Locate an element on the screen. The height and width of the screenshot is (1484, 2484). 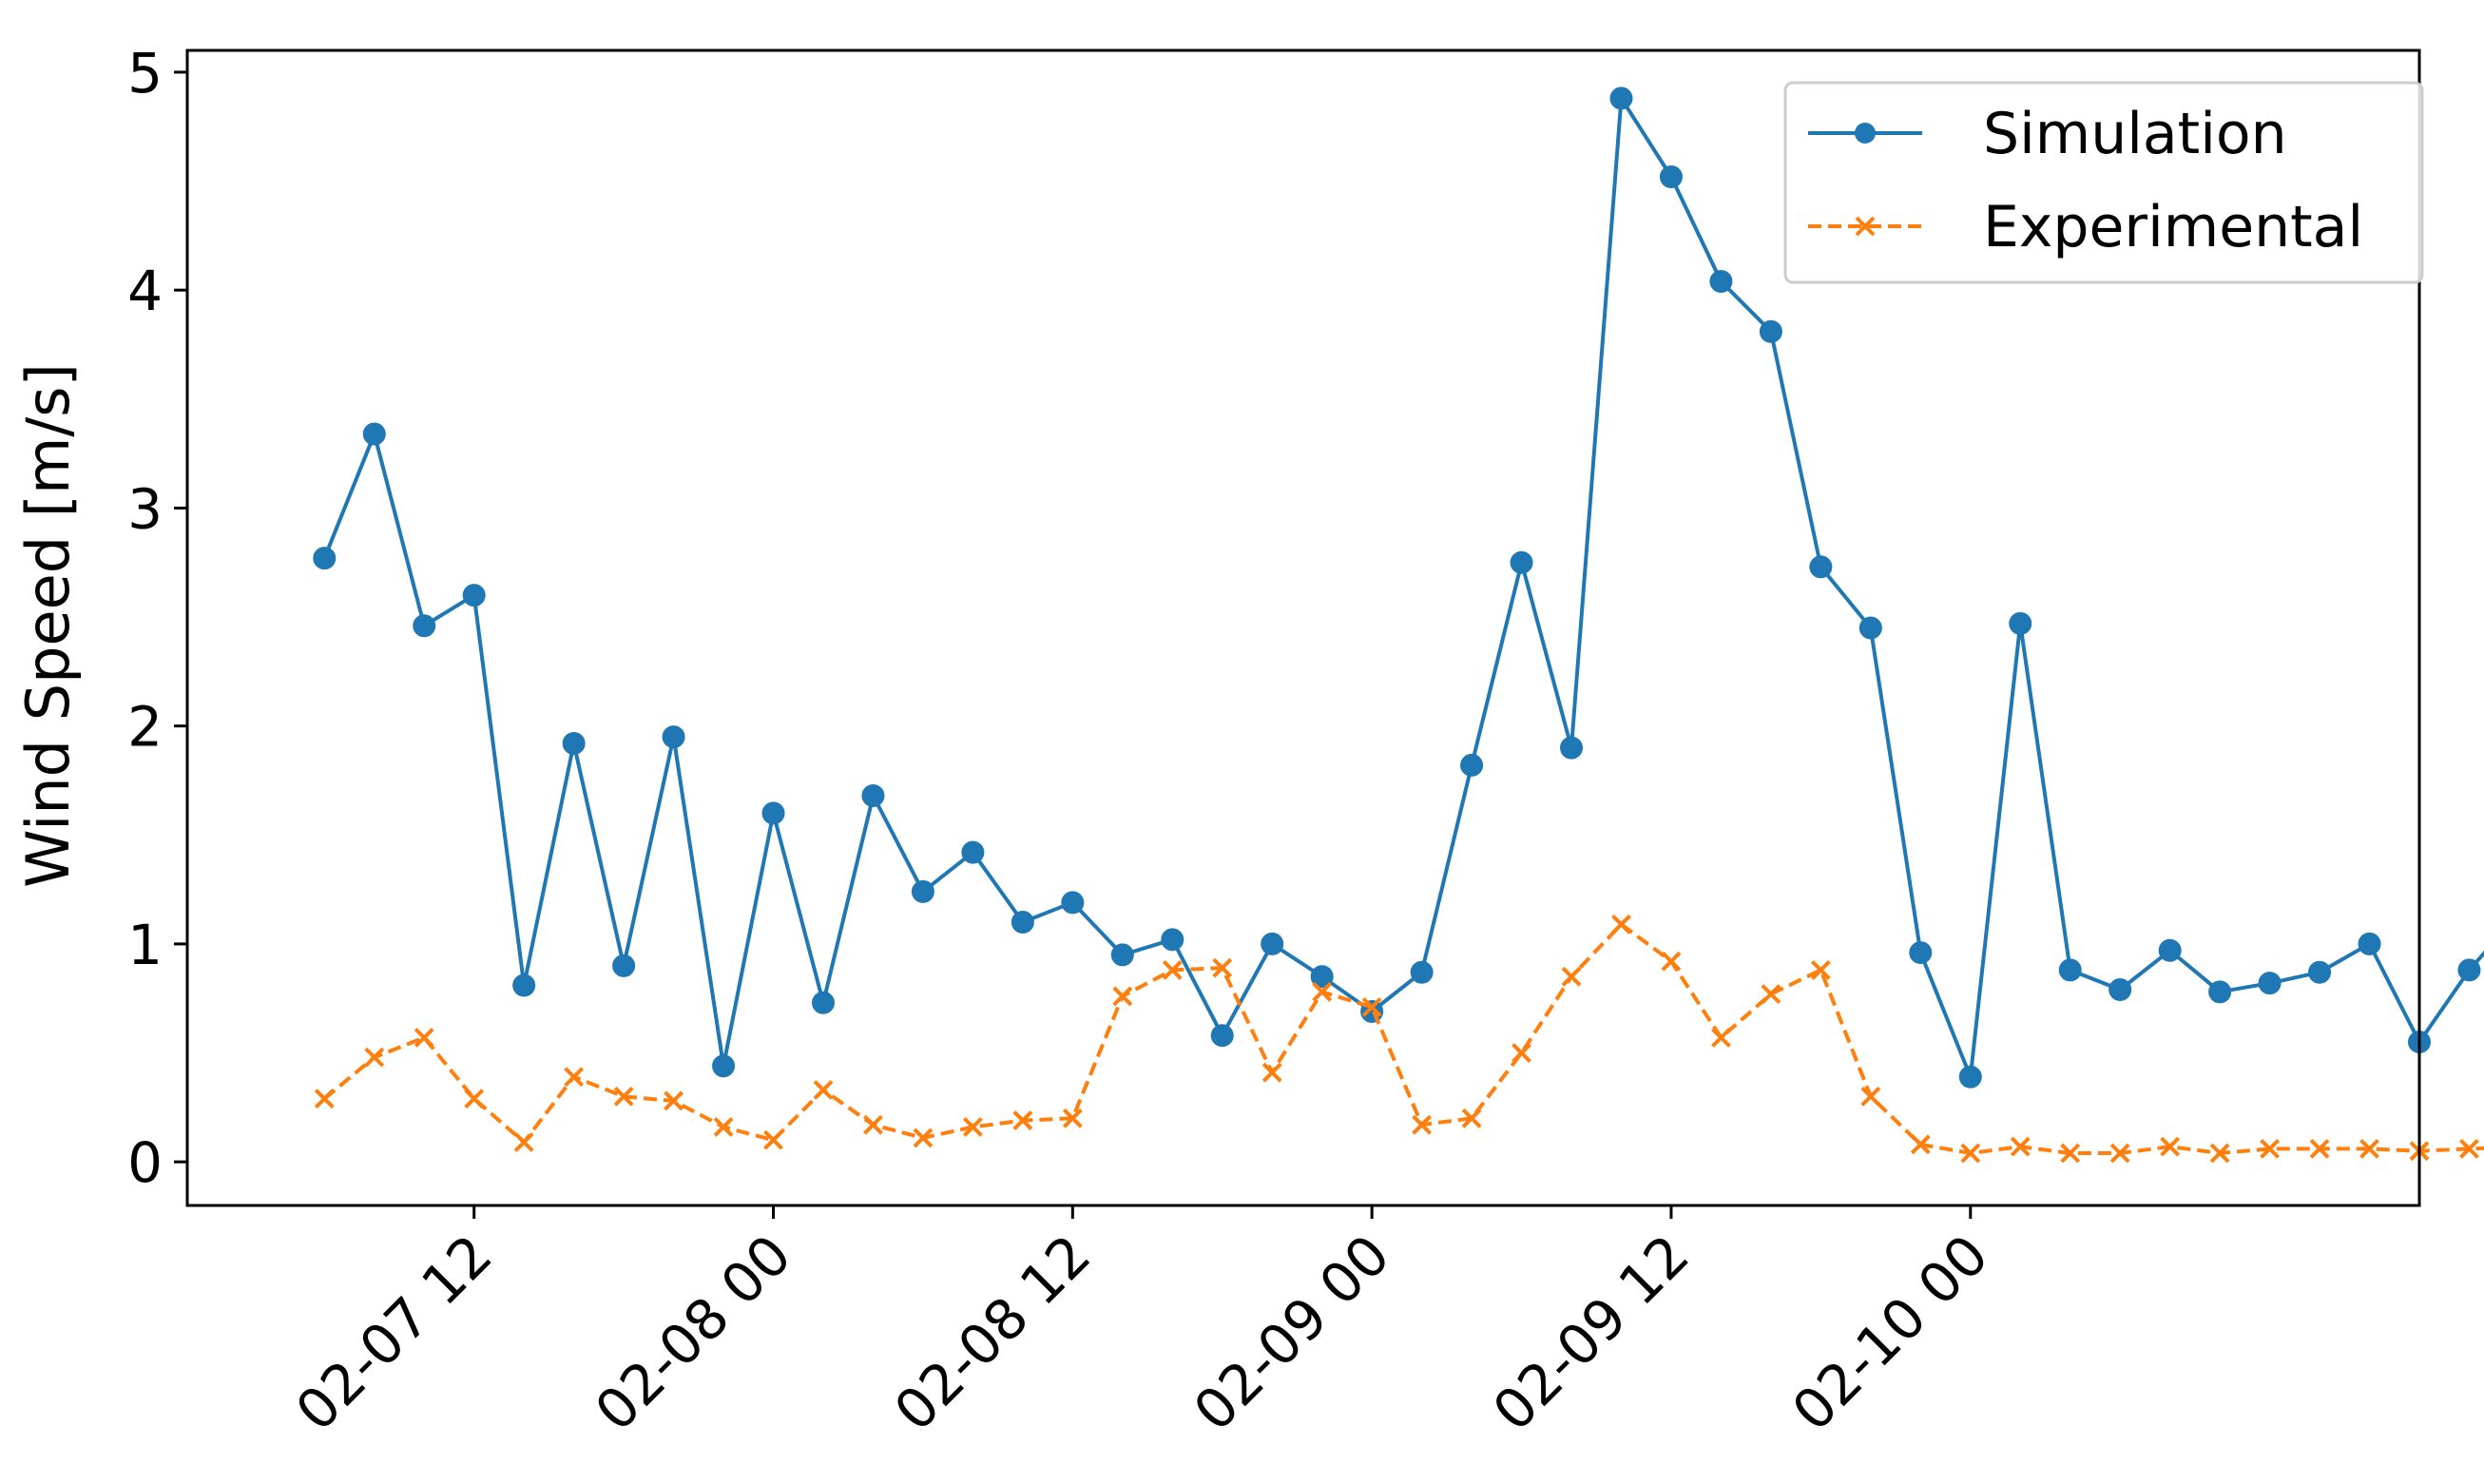
y-axis-label: Wind Speed [m/s] is located at coordinates (48, 625).